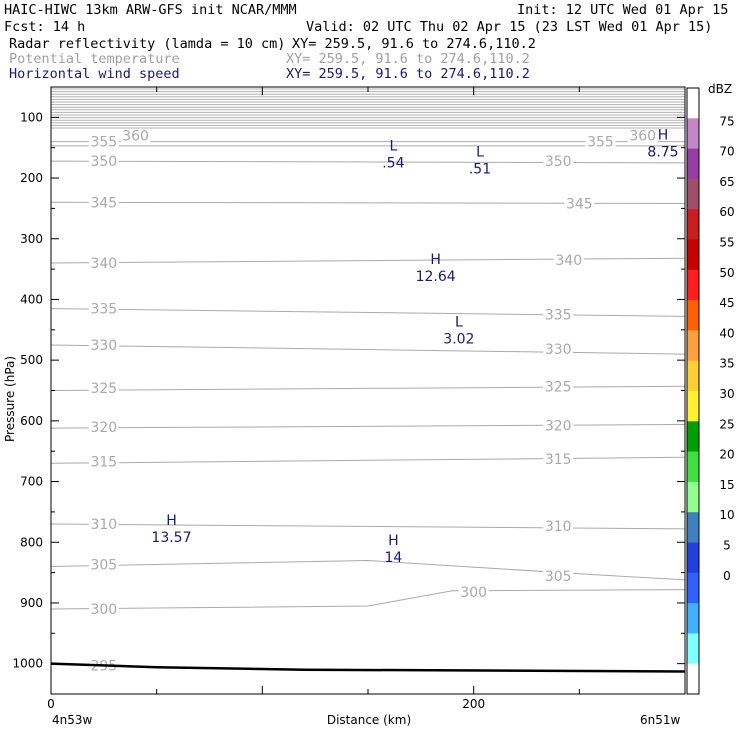 Image resolution: width=740 pixels, height=740 pixels. What do you see at coordinates (726, 364) in the screenshot?
I see `colorbar-level: 35` at bounding box center [726, 364].